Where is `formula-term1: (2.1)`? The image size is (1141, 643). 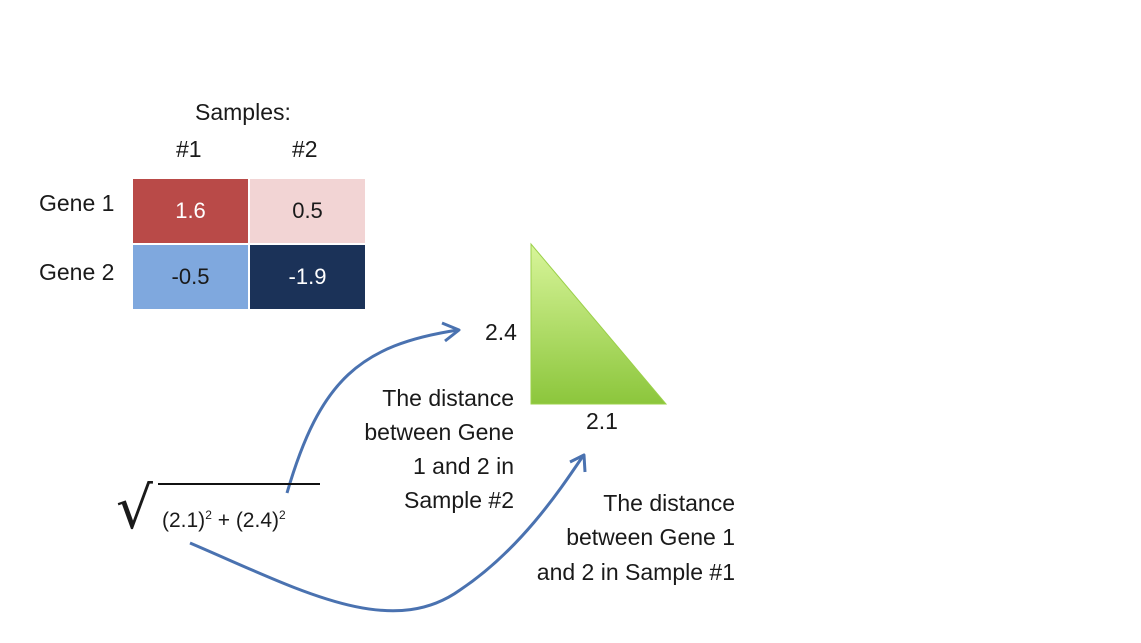 formula-term1: (2.1) is located at coordinates (184, 520).